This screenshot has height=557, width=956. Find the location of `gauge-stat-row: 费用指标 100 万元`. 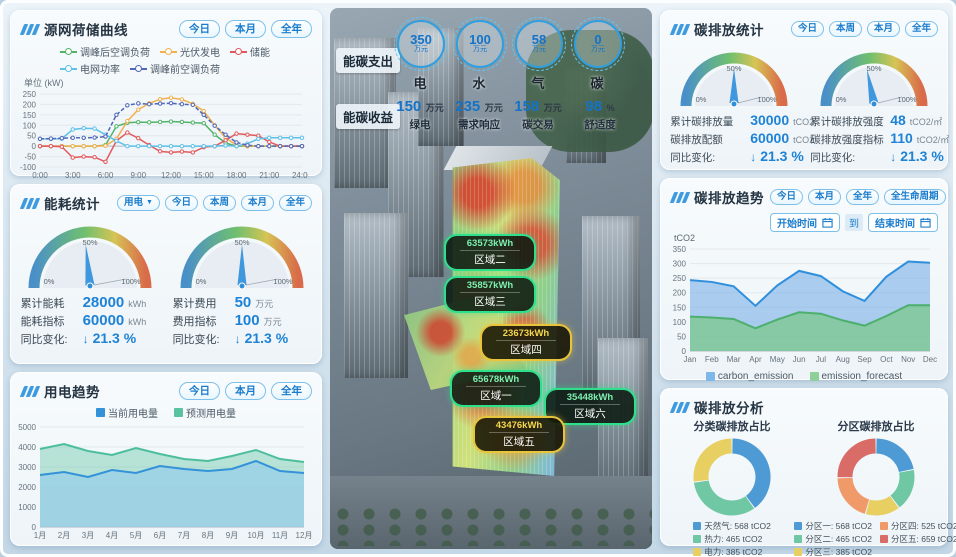

gauge-stat-row: 费用指标 100 万元 is located at coordinates (242, 320).